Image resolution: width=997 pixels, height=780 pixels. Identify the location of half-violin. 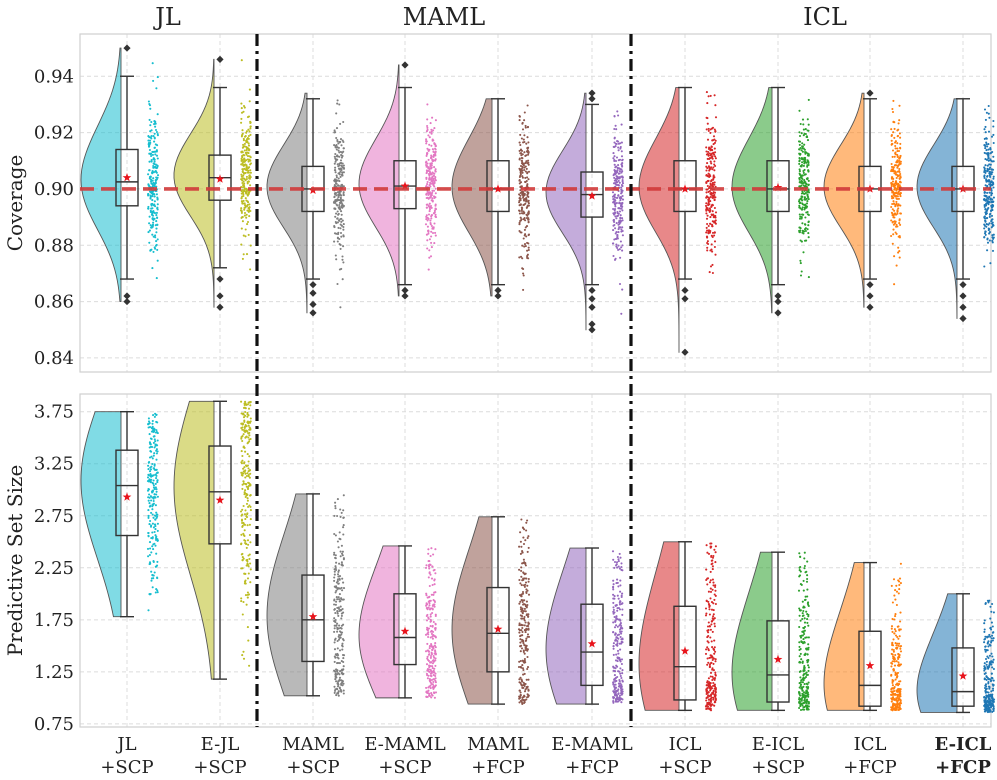
(287, 203).